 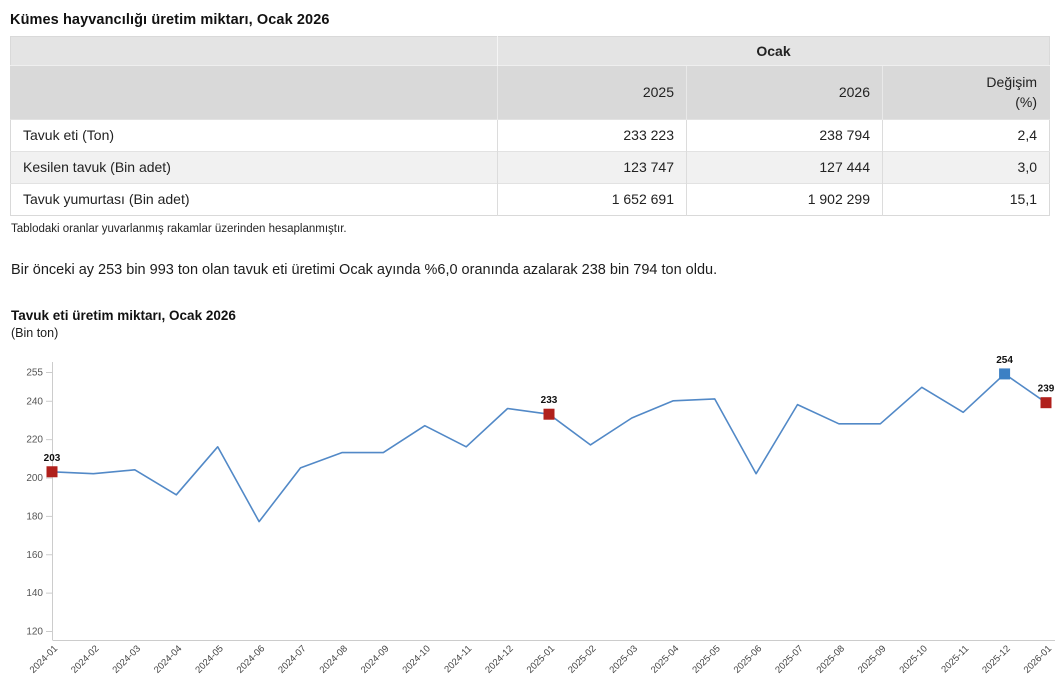 What do you see at coordinates (127, 659) in the screenshot?
I see `x-tick-label: 2024-03` at bounding box center [127, 659].